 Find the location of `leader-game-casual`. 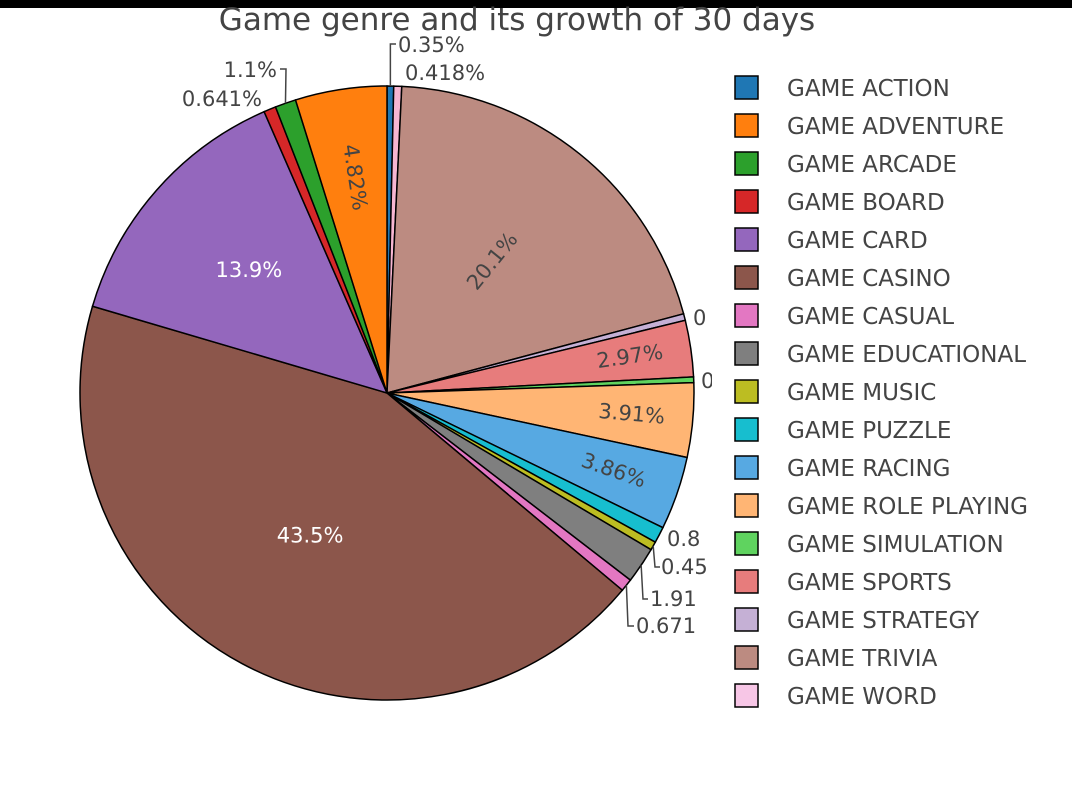

leader-game-casual is located at coordinates (629, 606).